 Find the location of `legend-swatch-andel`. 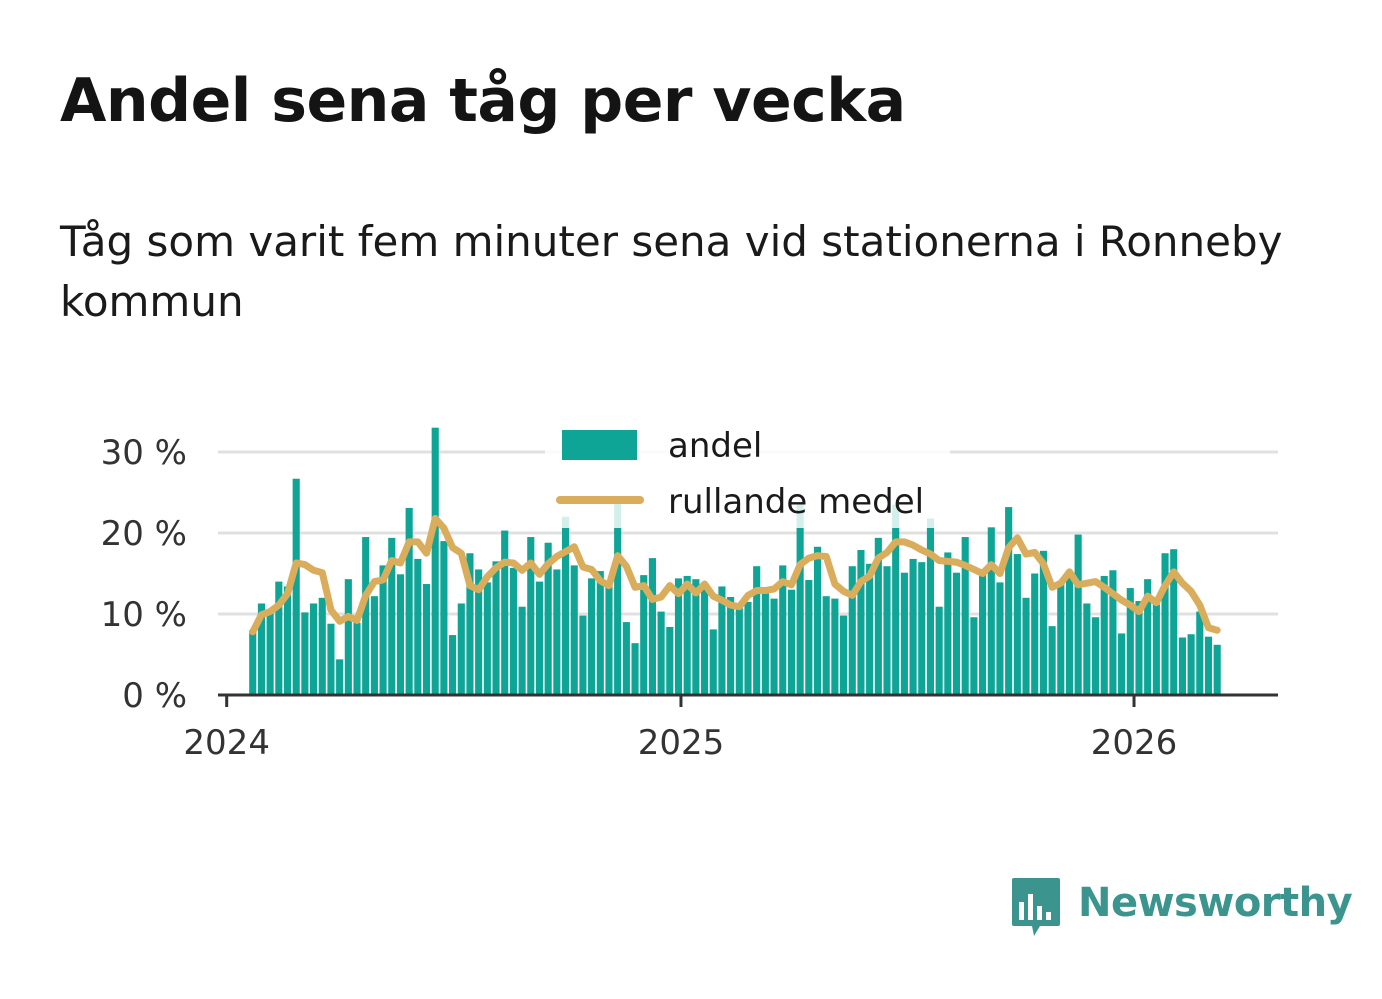

legend-swatch-andel is located at coordinates (599, 445).